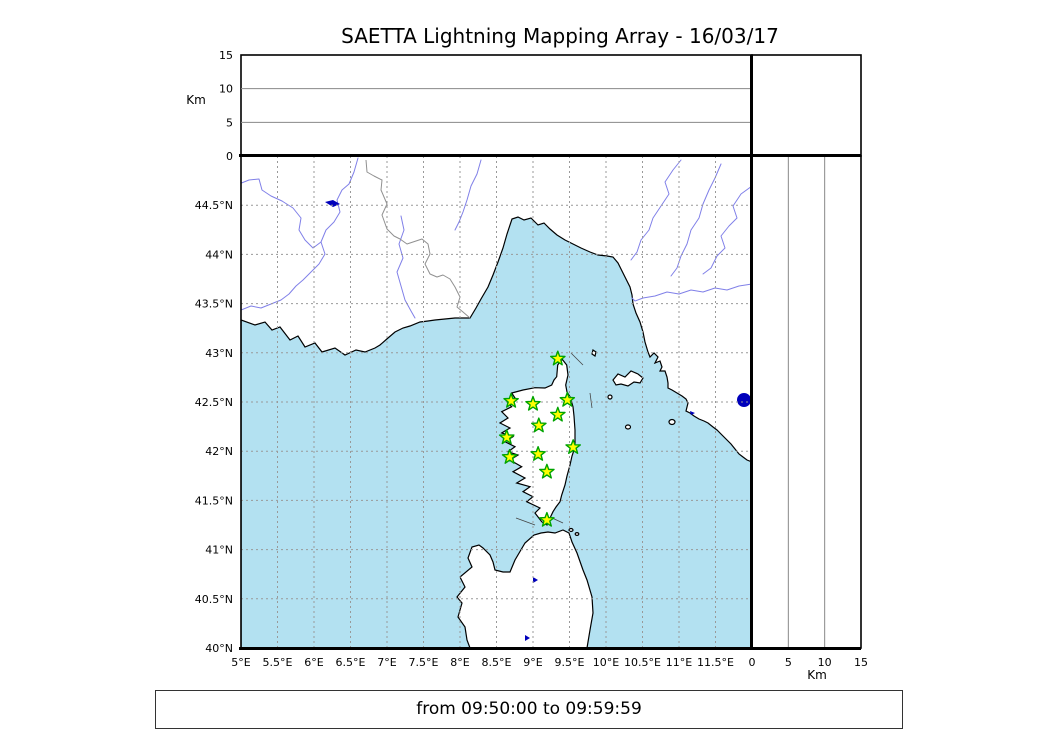 Image resolution: width=1050 pixels, height=750 pixels. What do you see at coordinates (571, 530) in the screenshot?
I see `island-lavezzi` at bounding box center [571, 530].